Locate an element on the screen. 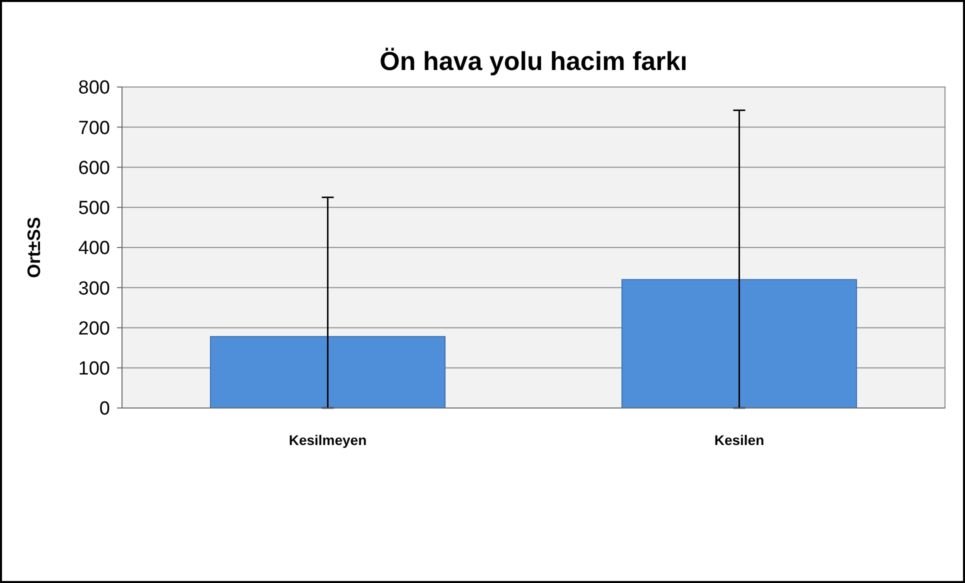 This screenshot has width=965, height=583. y-tick-label: 600 is located at coordinates (94, 168).